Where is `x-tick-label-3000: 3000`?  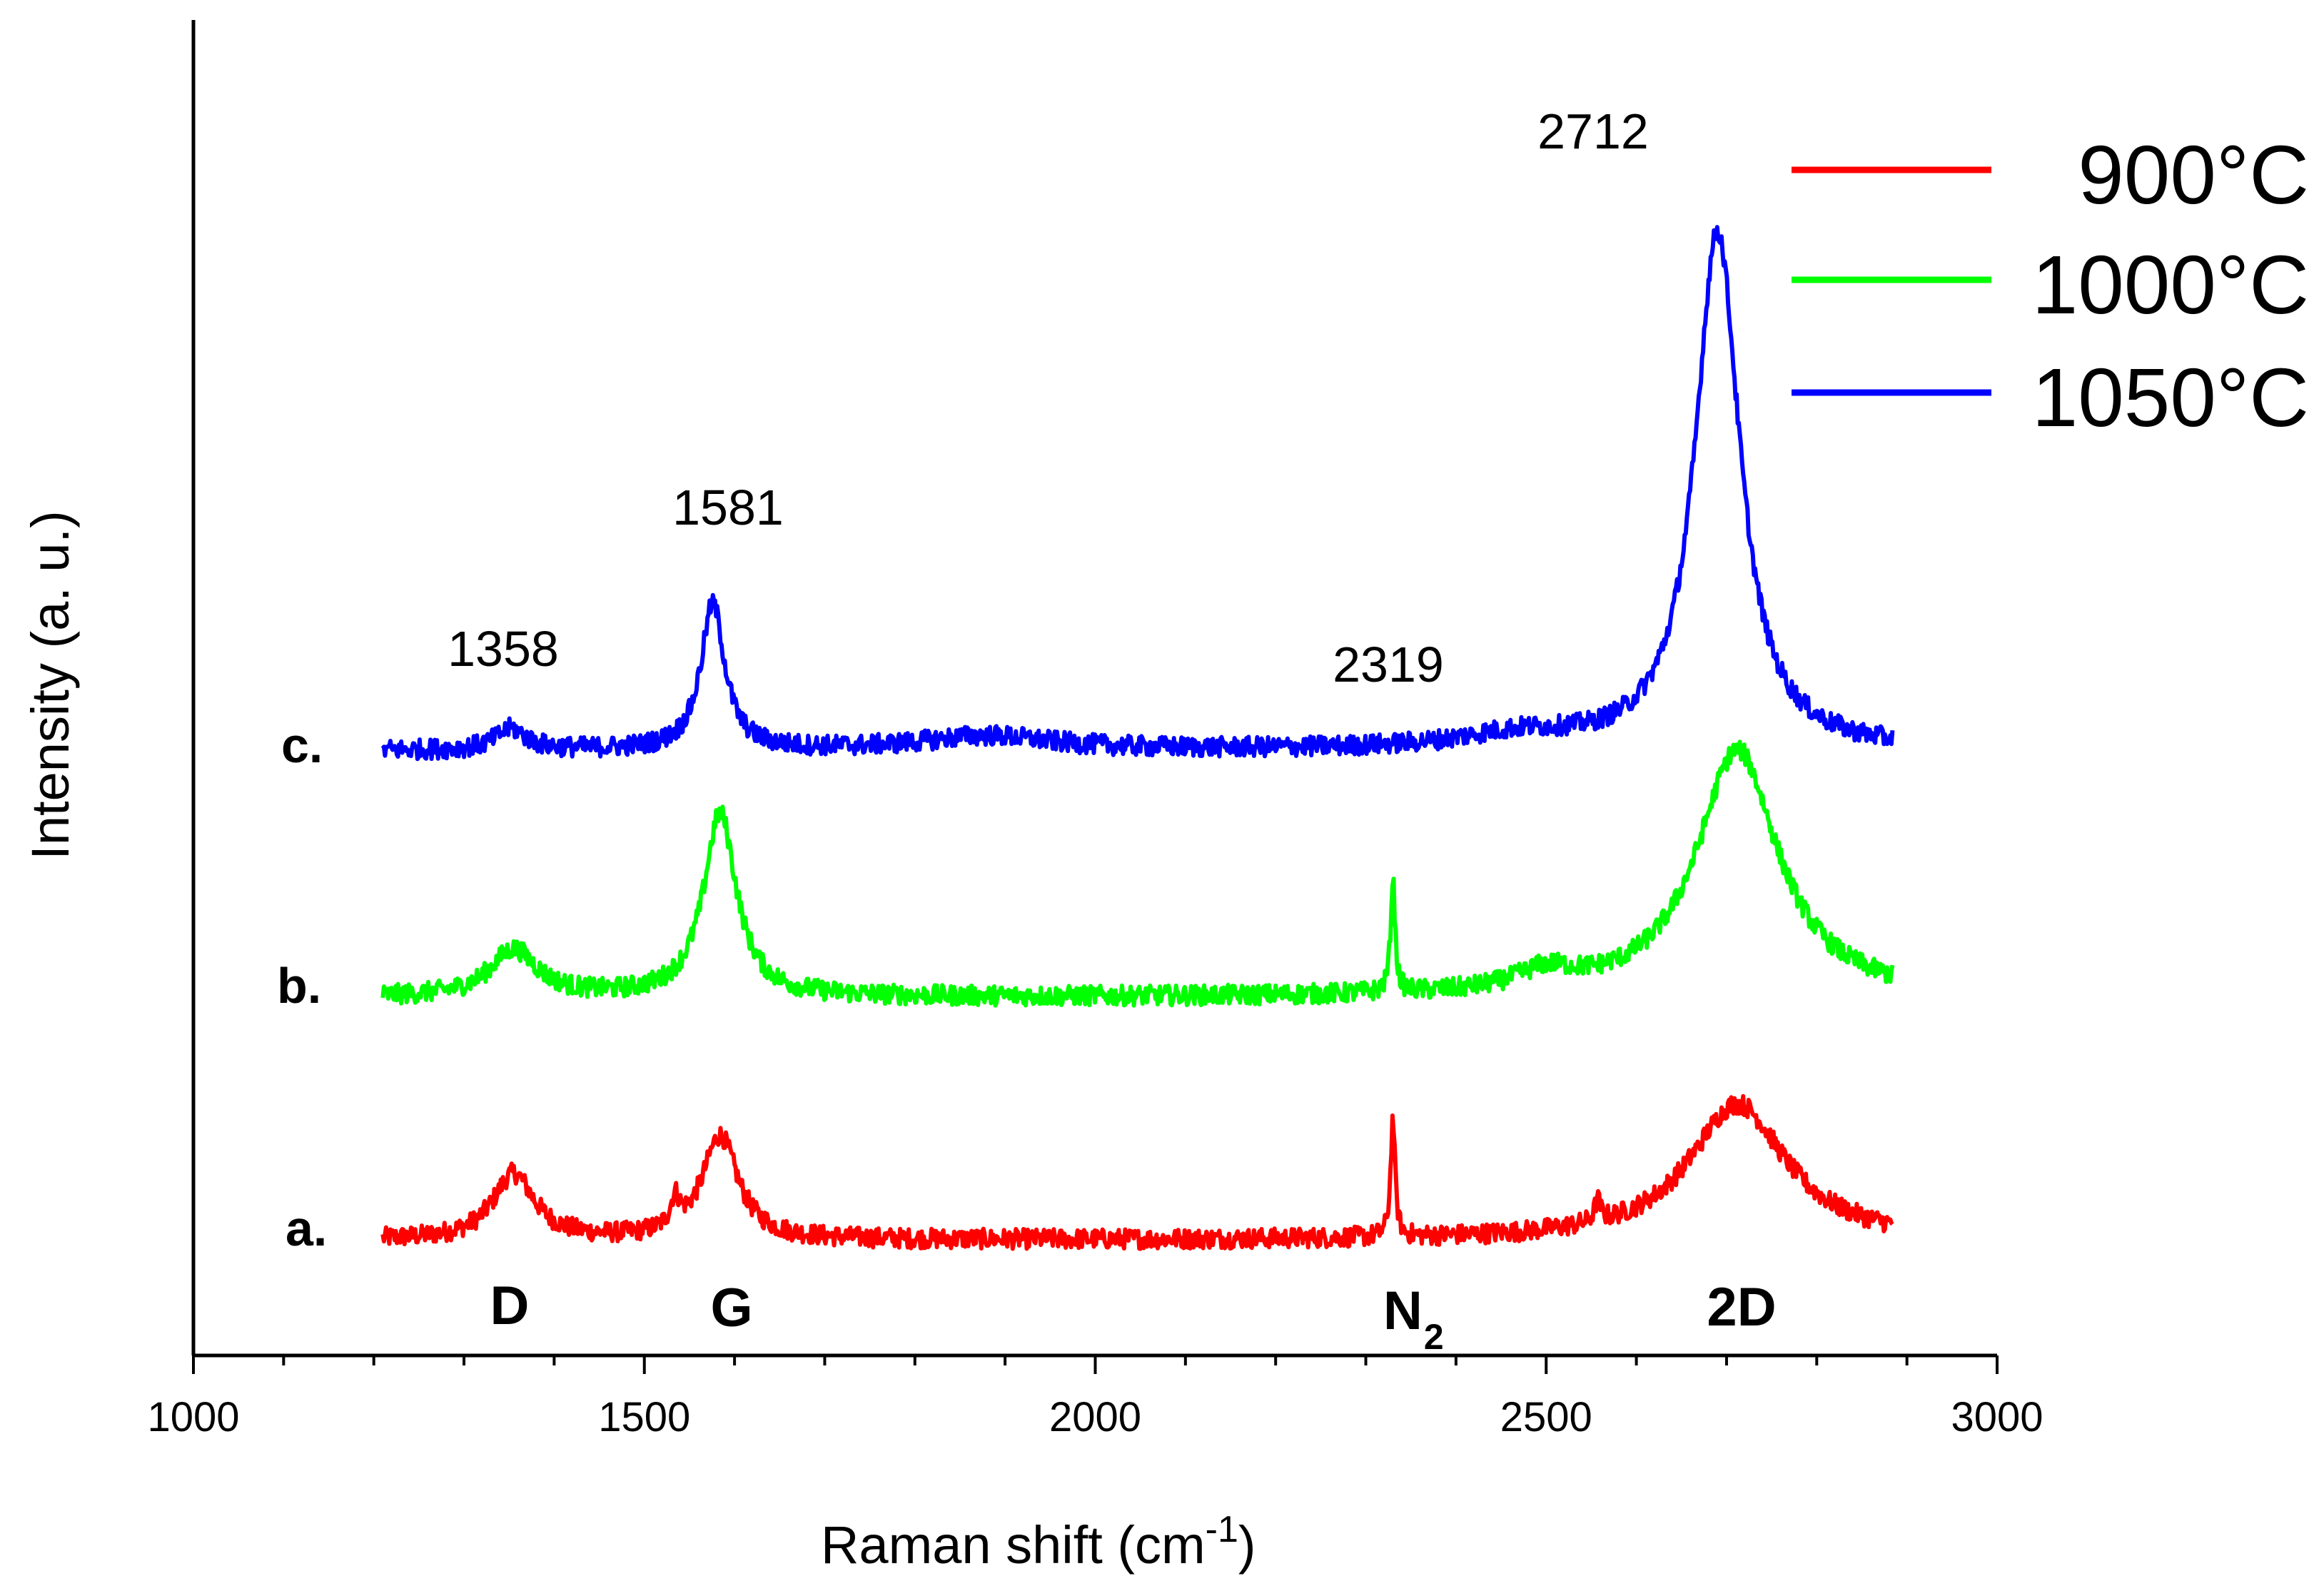
x-tick-label-3000: 3000 is located at coordinates (1997, 1417).